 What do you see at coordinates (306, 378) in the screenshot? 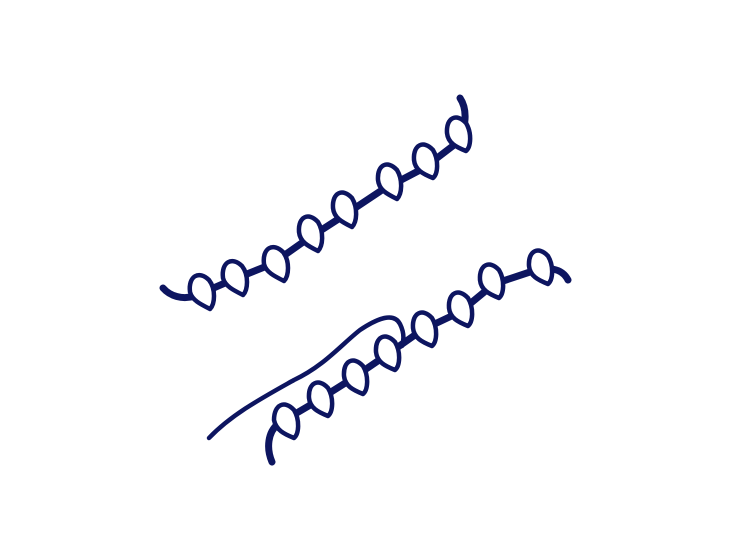
I see `thin-guide-line` at bounding box center [306, 378].